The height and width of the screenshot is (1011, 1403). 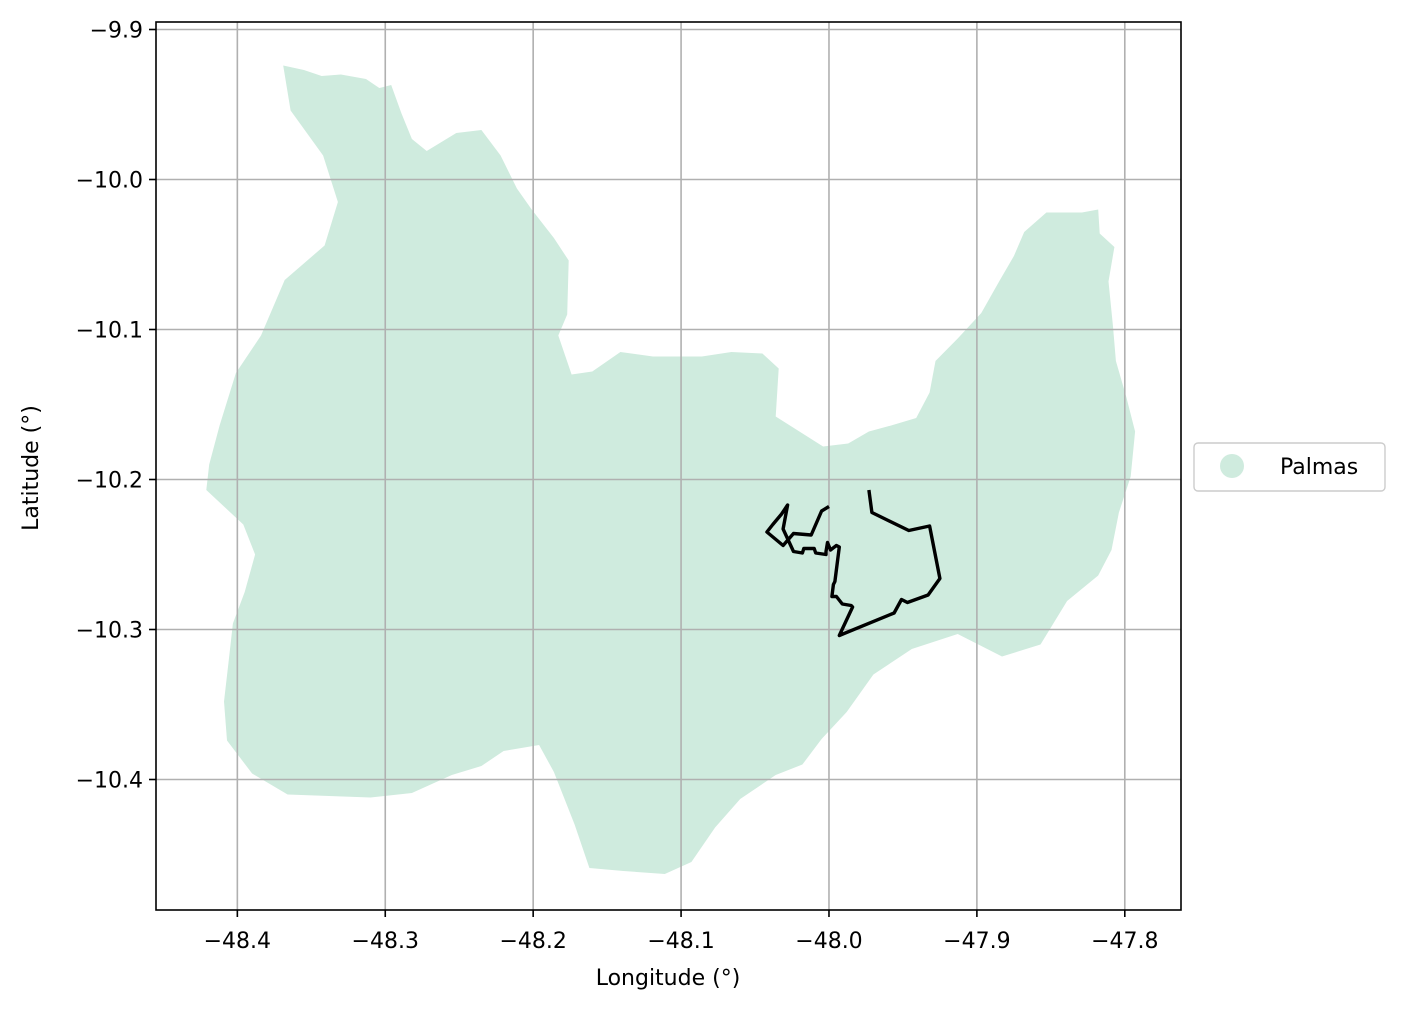 I want to click on legend: Palmas, so click(x=1289, y=467).